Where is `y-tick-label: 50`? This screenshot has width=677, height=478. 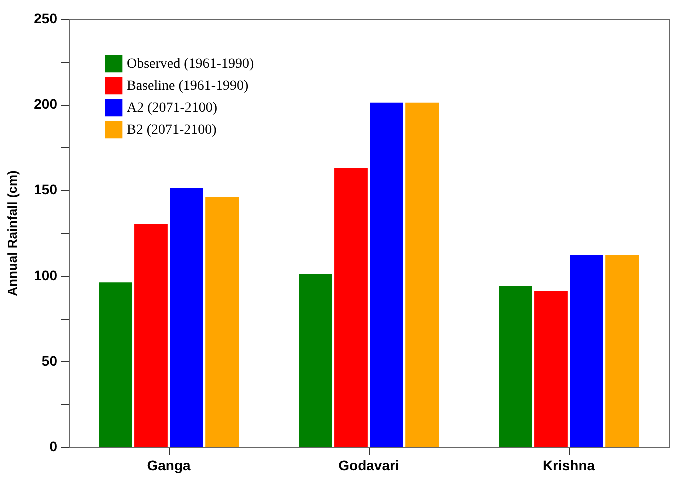
y-tick-label: 50 is located at coordinates (50, 360).